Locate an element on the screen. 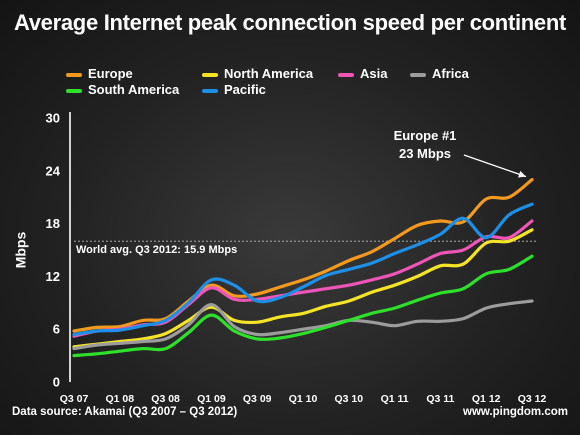 The width and height of the screenshot is (580, 435). legend-item-asia: Asia is located at coordinates (362, 73).